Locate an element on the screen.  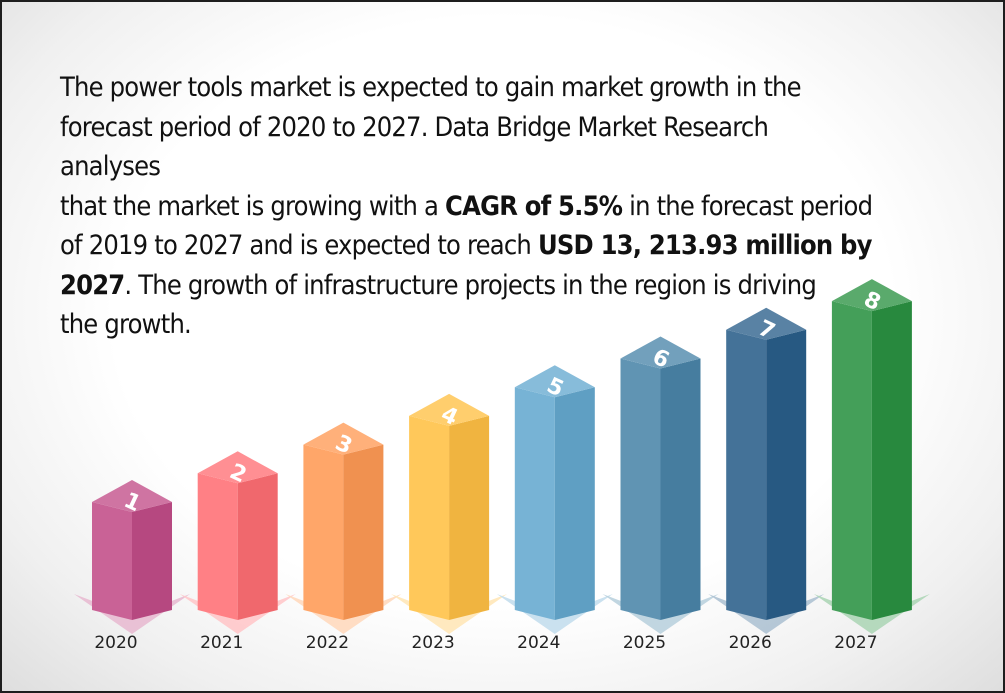
year-label-2025: 2025 is located at coordinates (644, 643).